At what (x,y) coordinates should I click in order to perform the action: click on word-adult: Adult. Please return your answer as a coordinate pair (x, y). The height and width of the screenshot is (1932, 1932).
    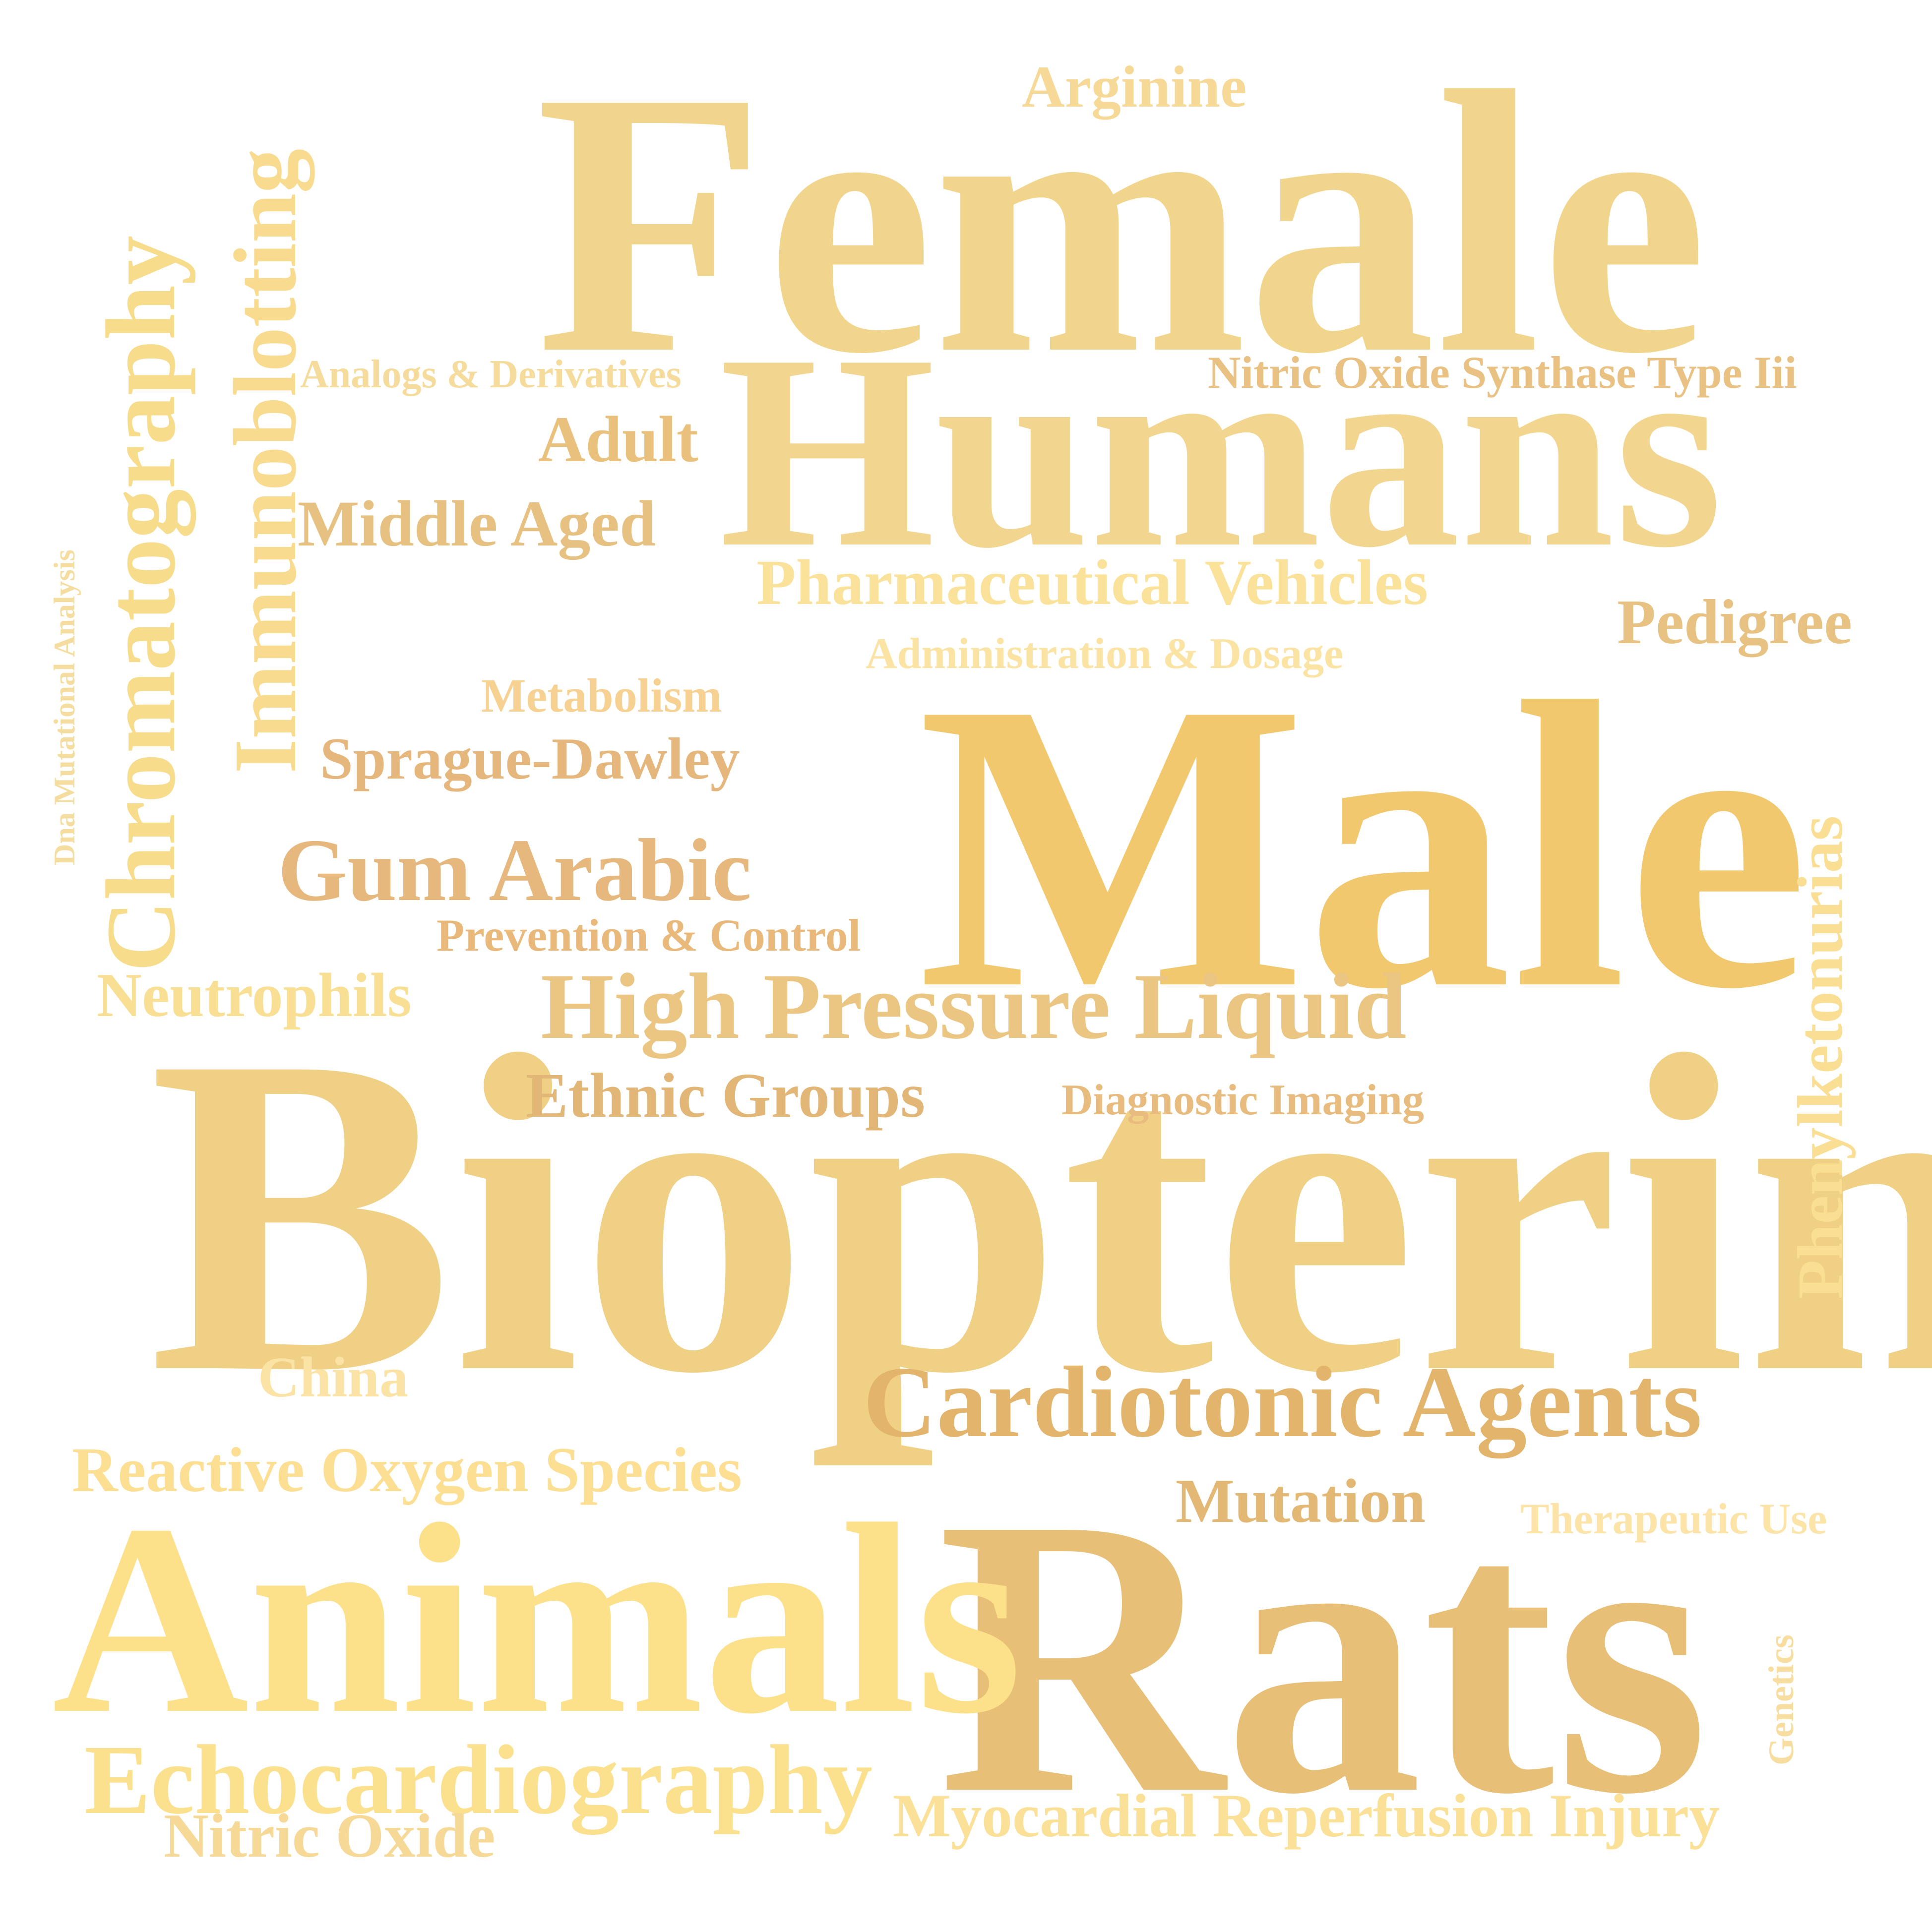
    Looking at the image, I should click on (618, 439).